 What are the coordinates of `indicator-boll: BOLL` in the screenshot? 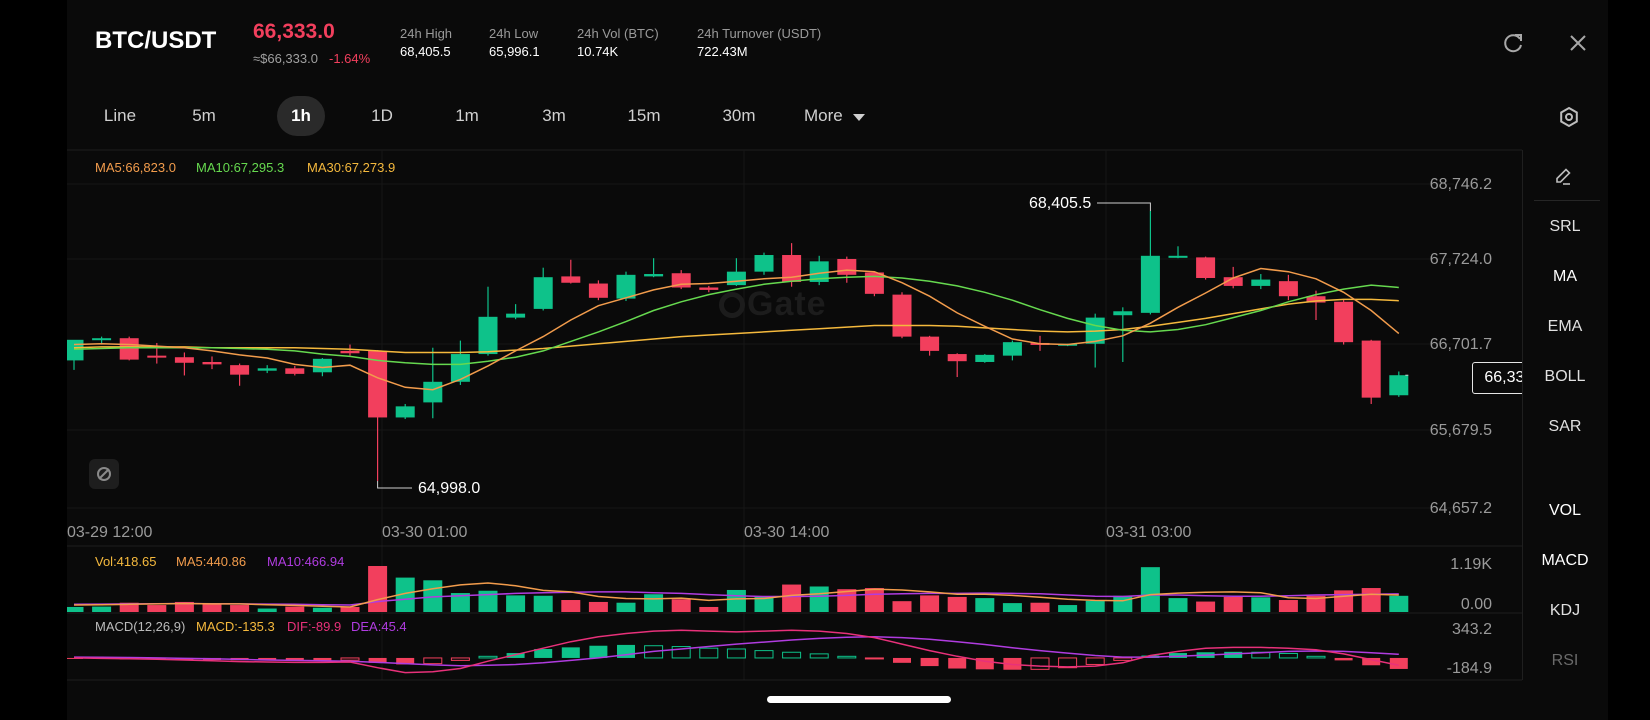 It's located at (1565, 376).